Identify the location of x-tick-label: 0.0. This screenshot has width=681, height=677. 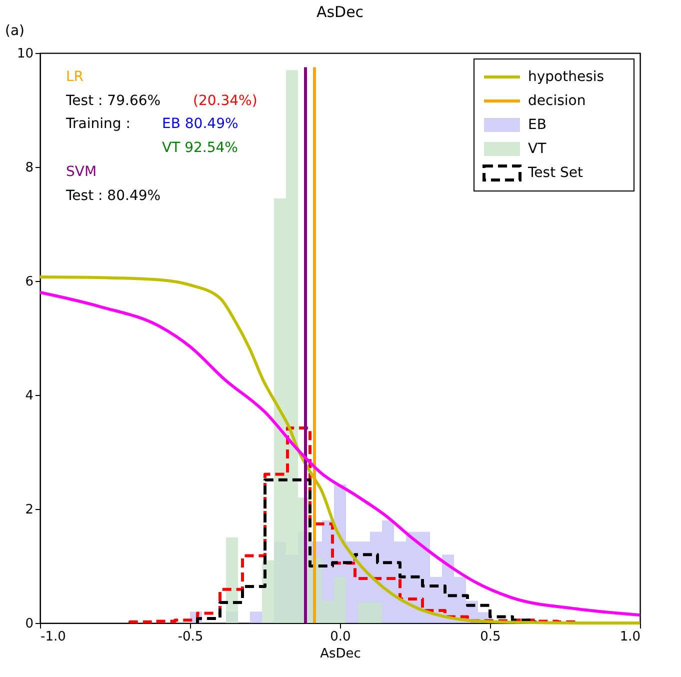
(340, 637).